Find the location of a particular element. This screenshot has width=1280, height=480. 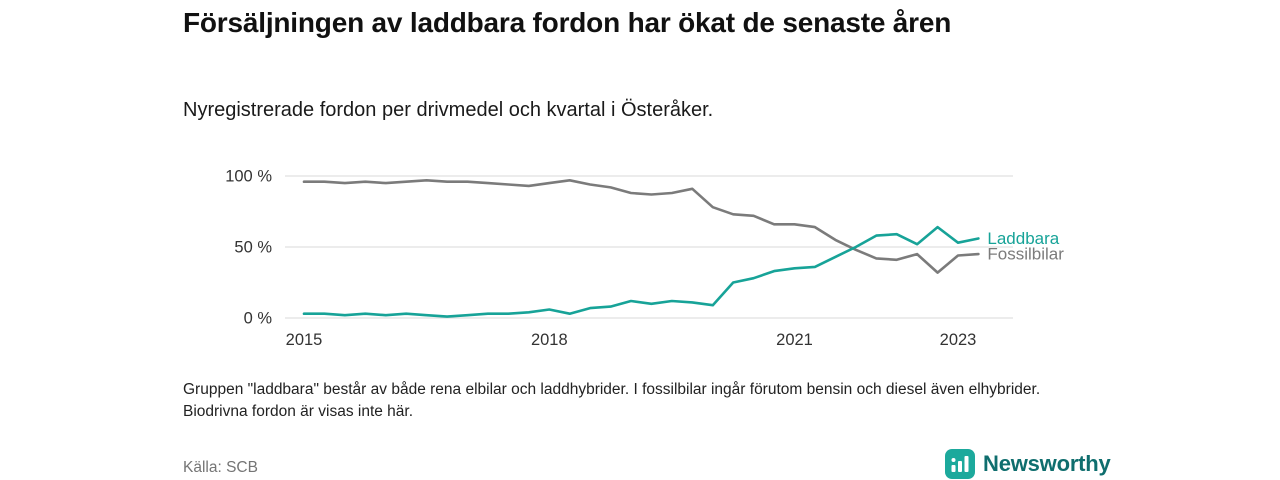

newsworthy-logo-text: Newsworthy is located at coordinates (1047, 463).